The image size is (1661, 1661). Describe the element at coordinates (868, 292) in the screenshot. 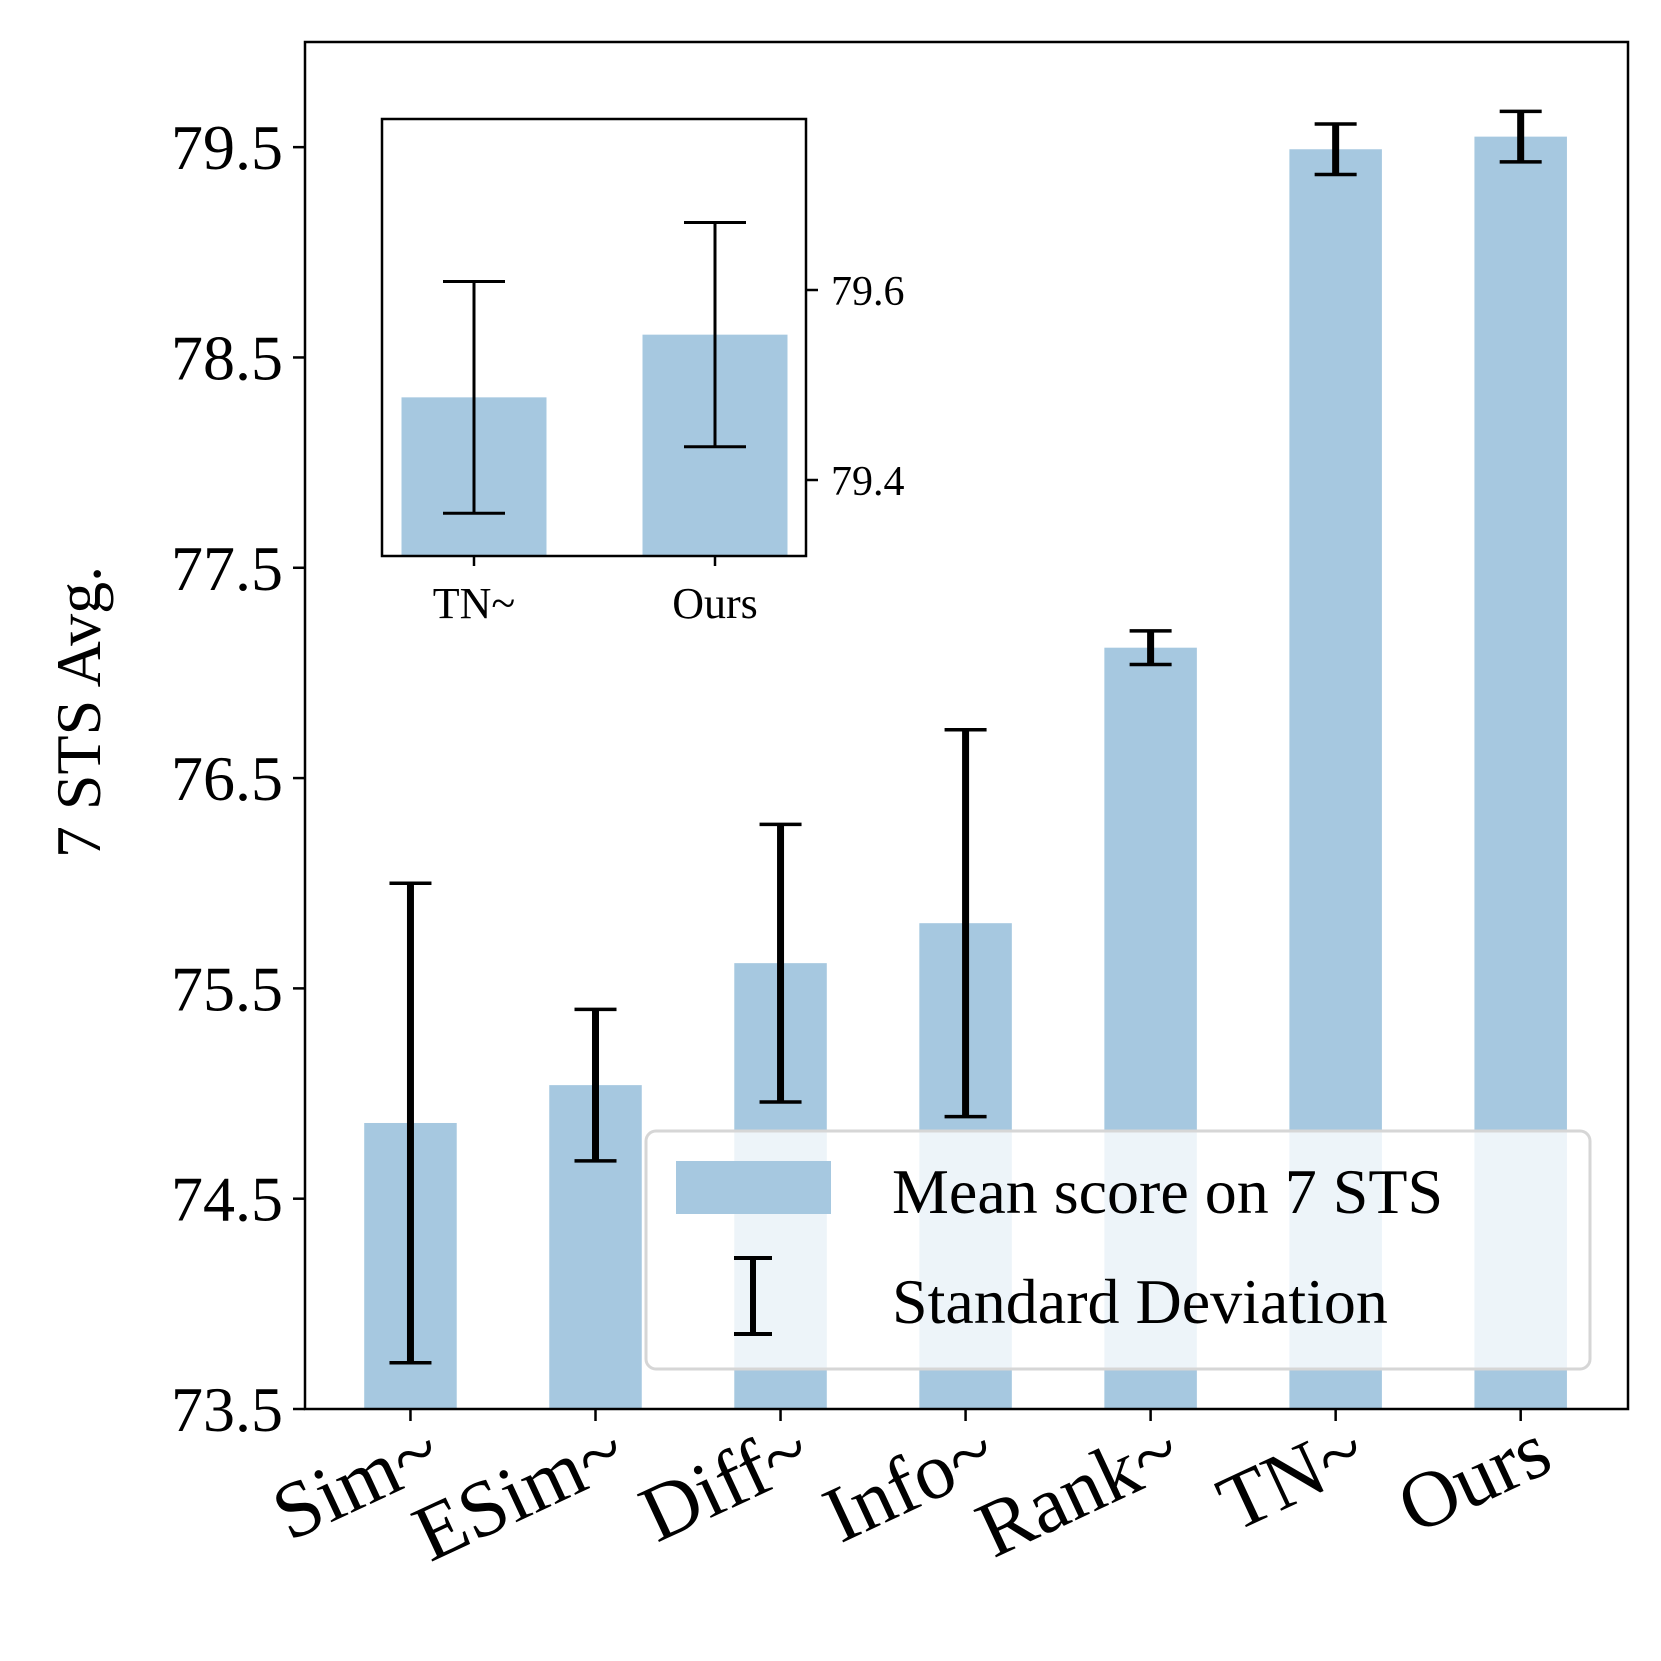

I see `inset-y-tick-label: 79.6` at that location.